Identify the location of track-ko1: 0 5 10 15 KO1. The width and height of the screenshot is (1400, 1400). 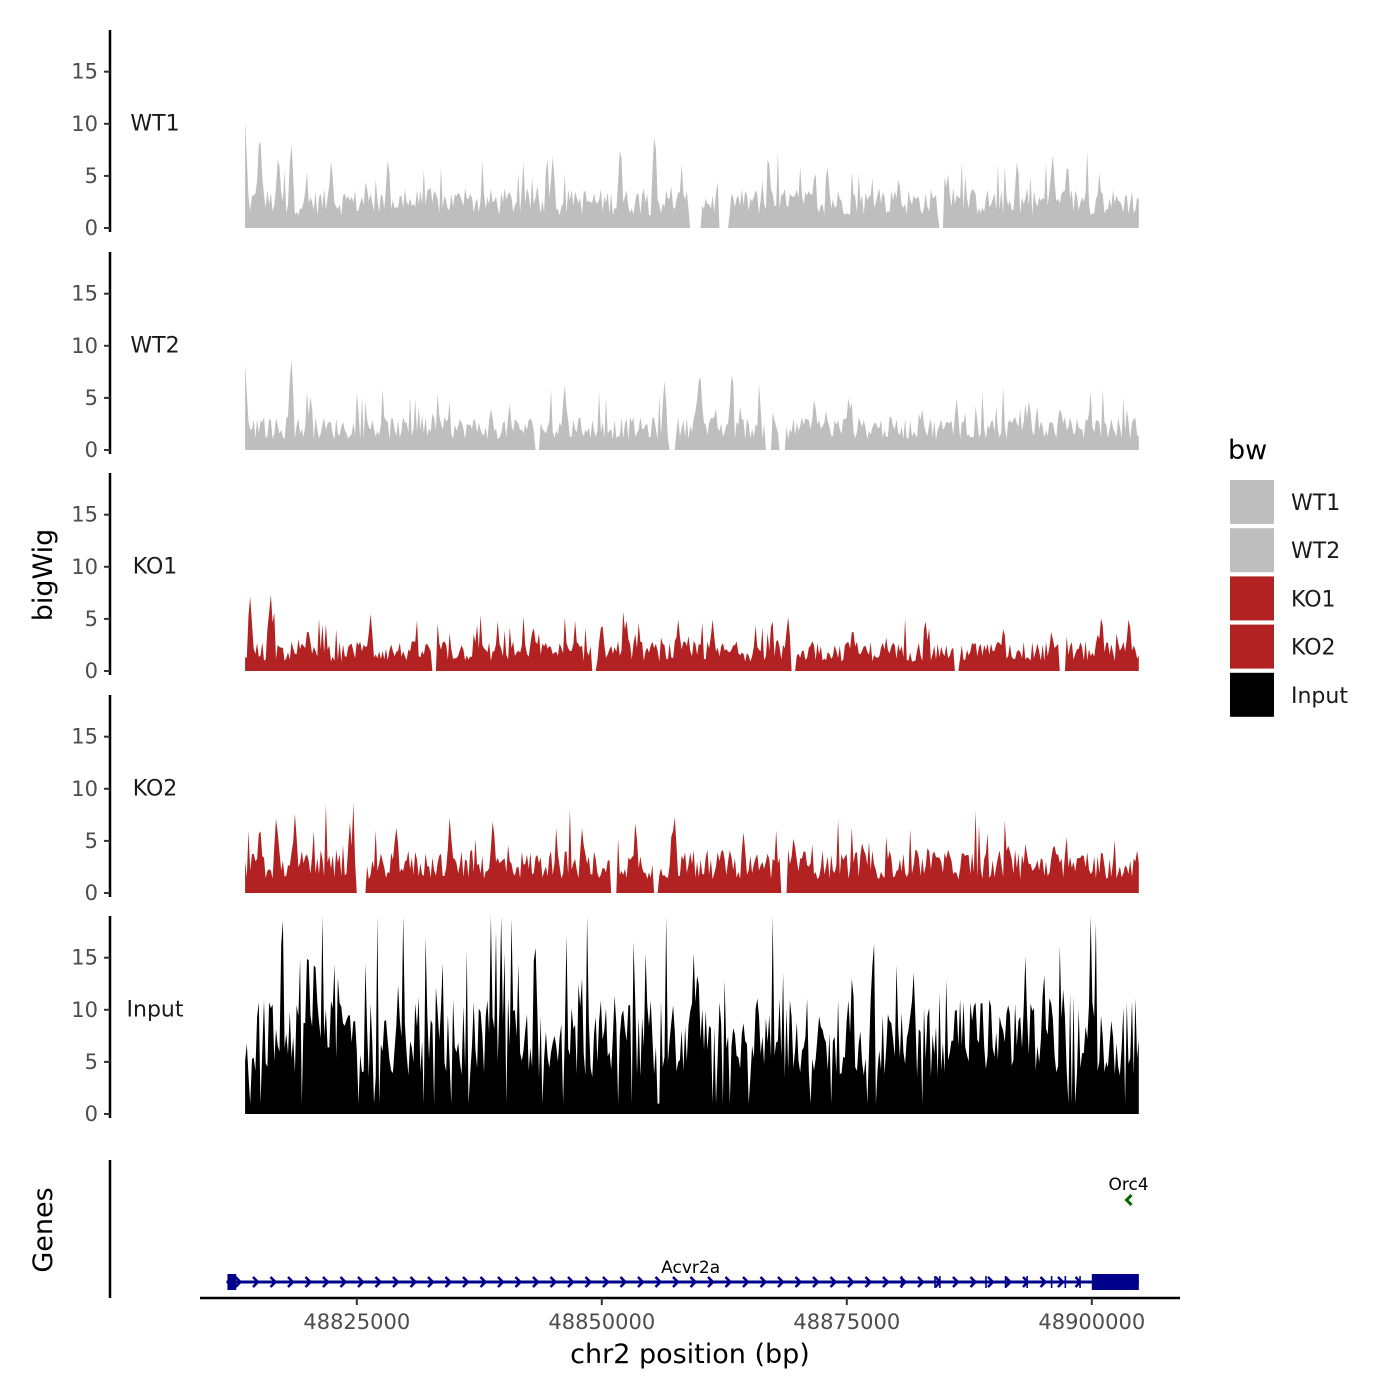
(605, 578).